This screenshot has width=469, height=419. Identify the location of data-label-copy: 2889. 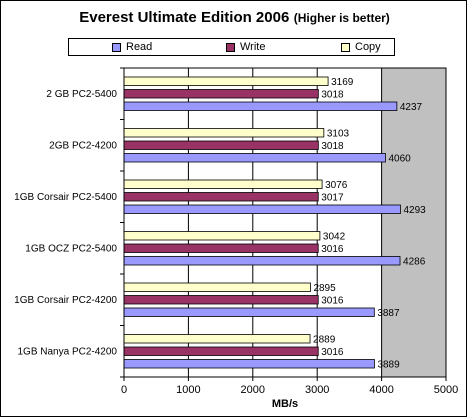
(324, 340).